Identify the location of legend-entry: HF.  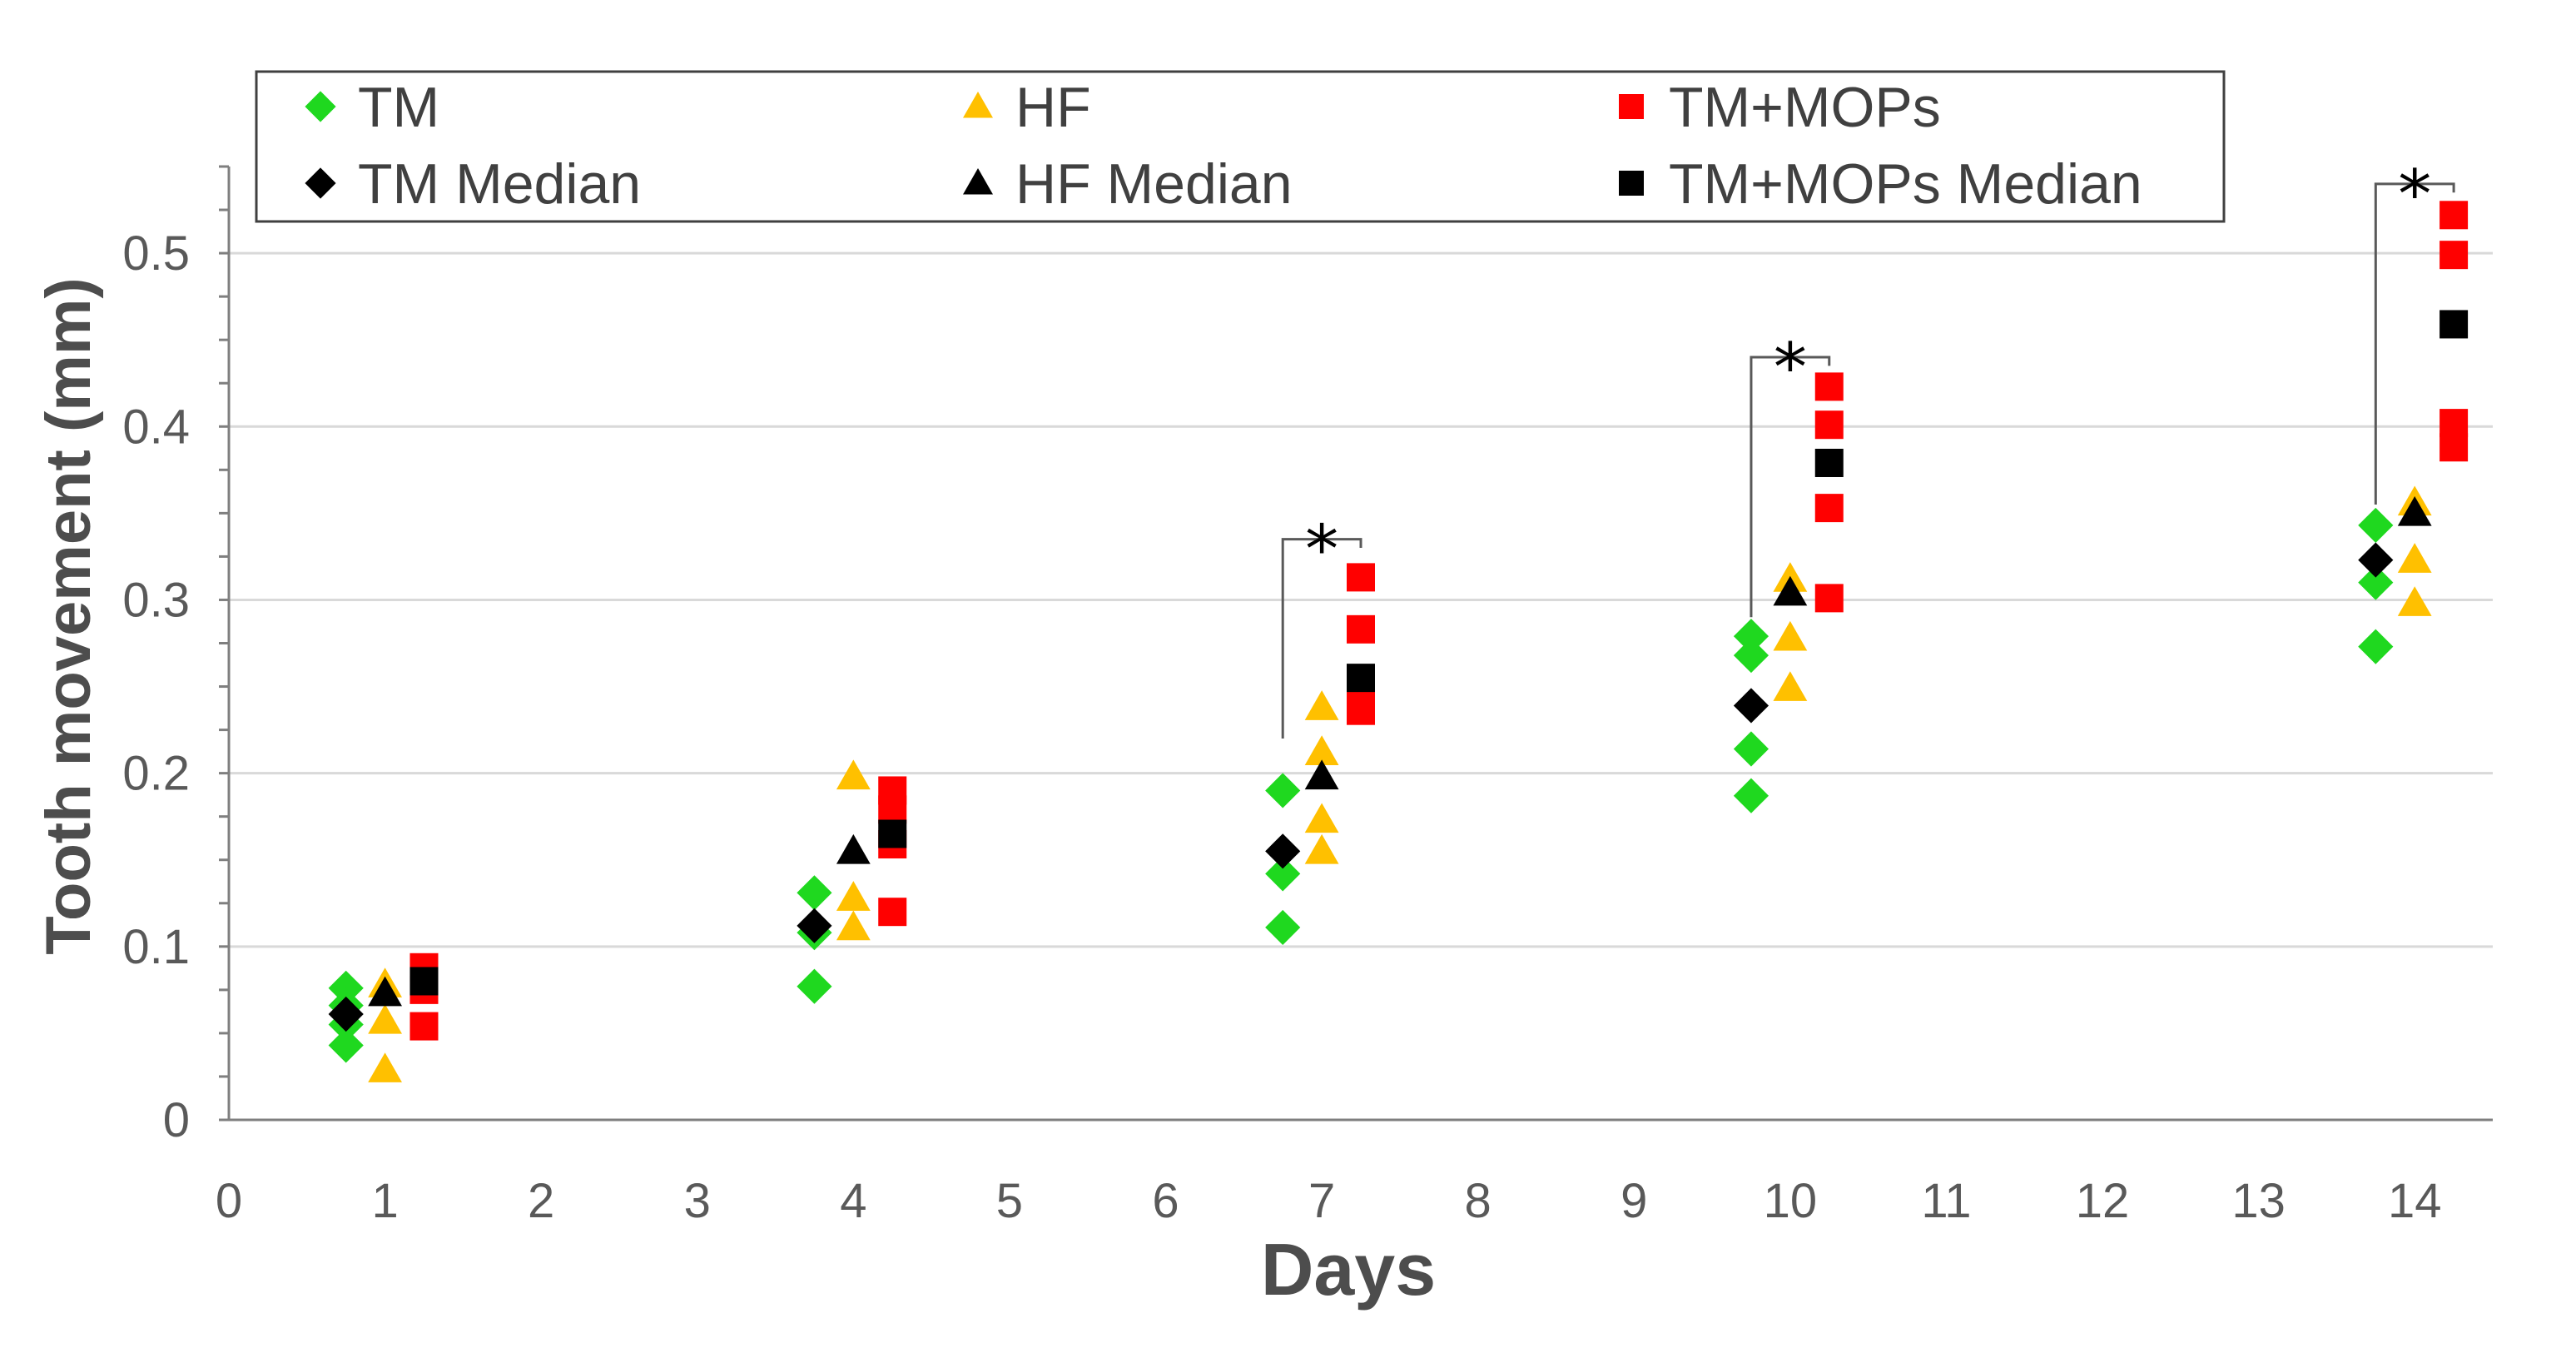
(1027, 108).